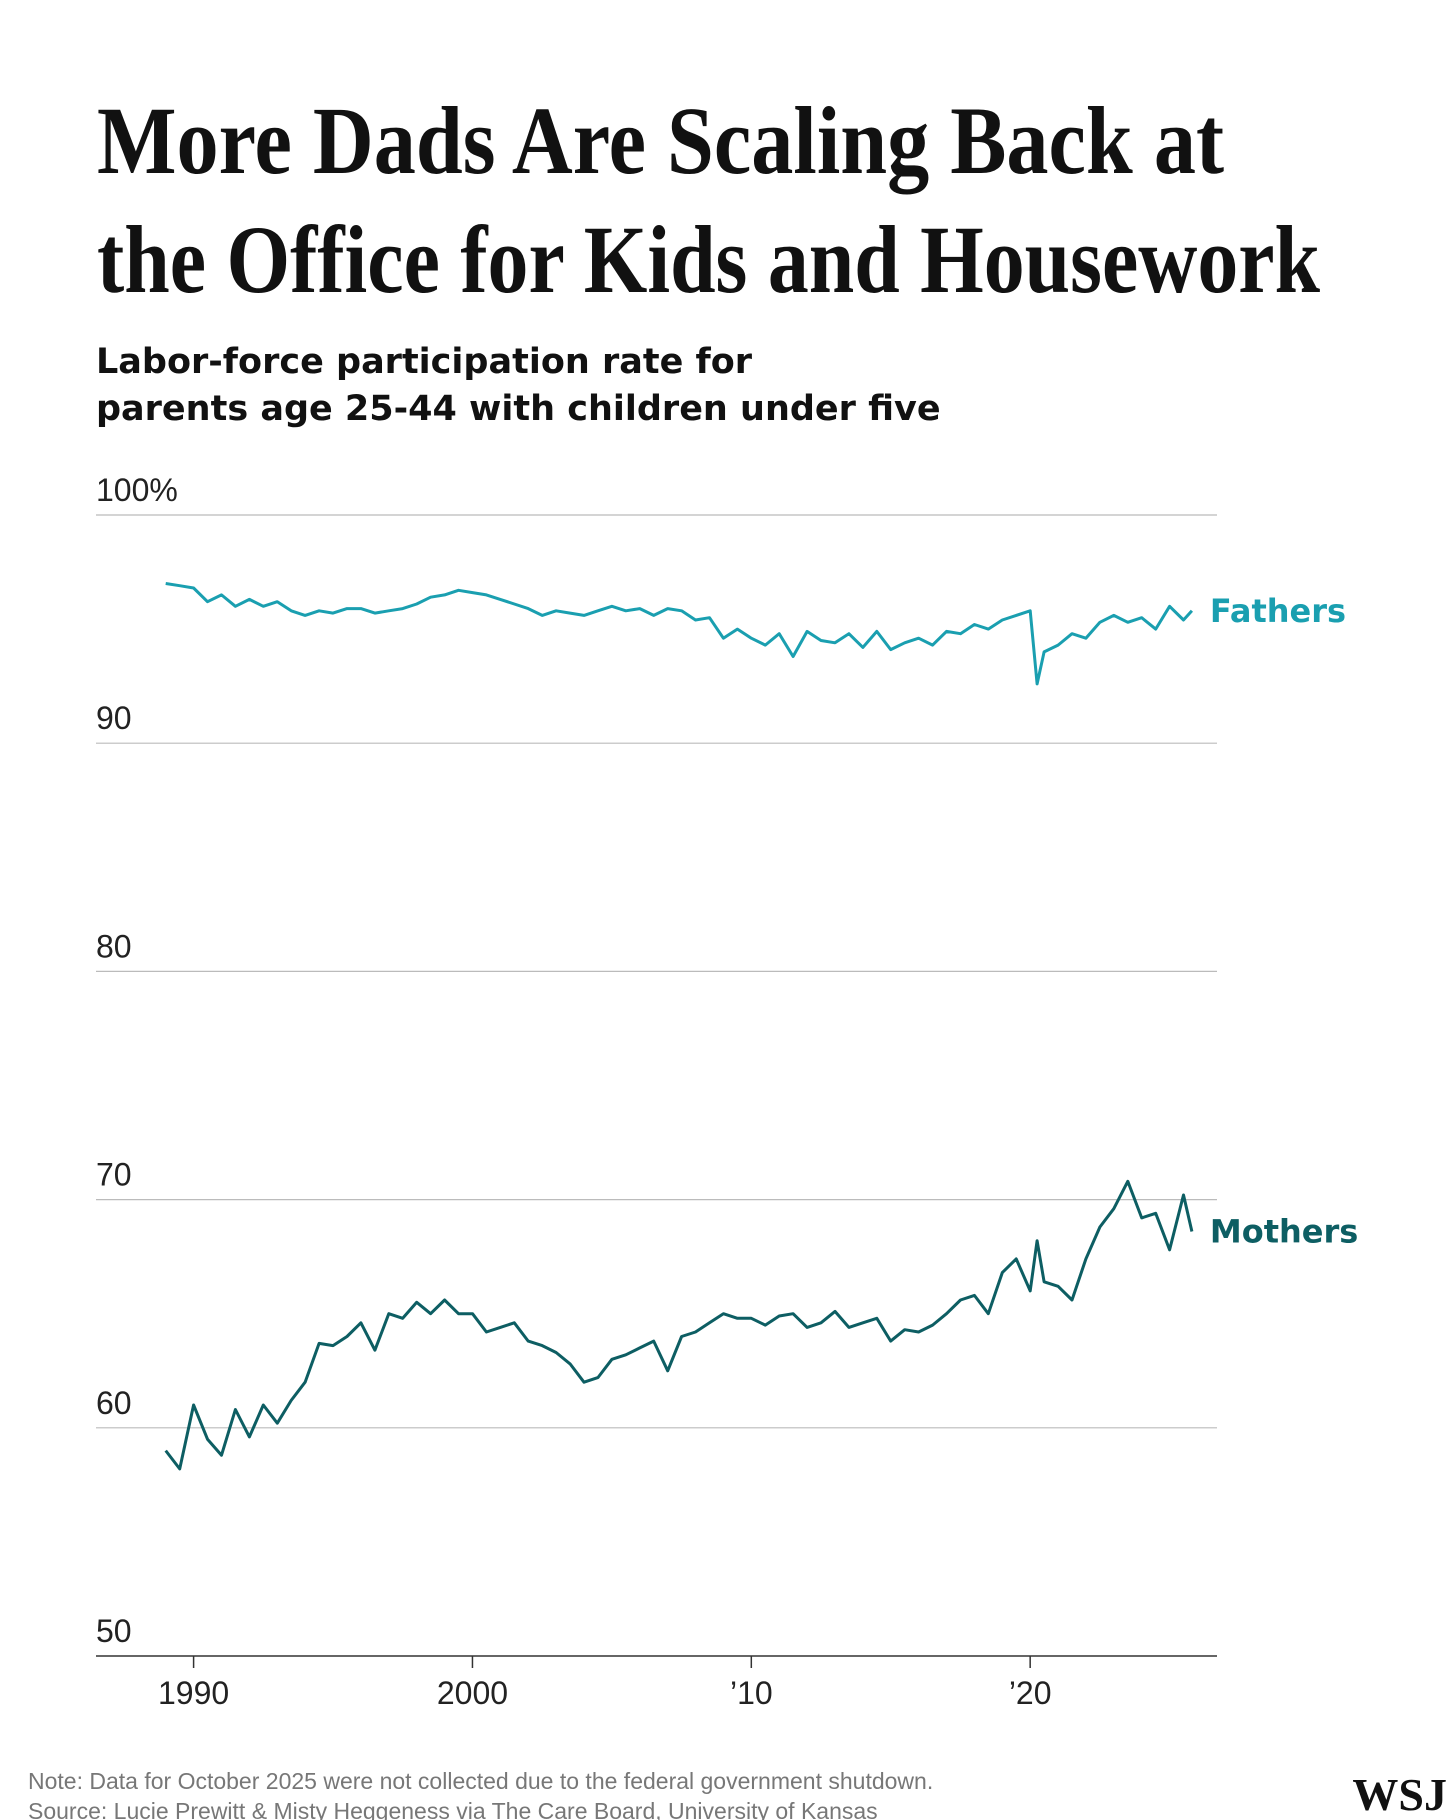 Image resolution: width=1456 pixels, height=1820 pixels. What do you see at coordinates (193, 1693) in the screenshot?
I see `x-tick-label: 1990` at bounding box center [193, 1693].